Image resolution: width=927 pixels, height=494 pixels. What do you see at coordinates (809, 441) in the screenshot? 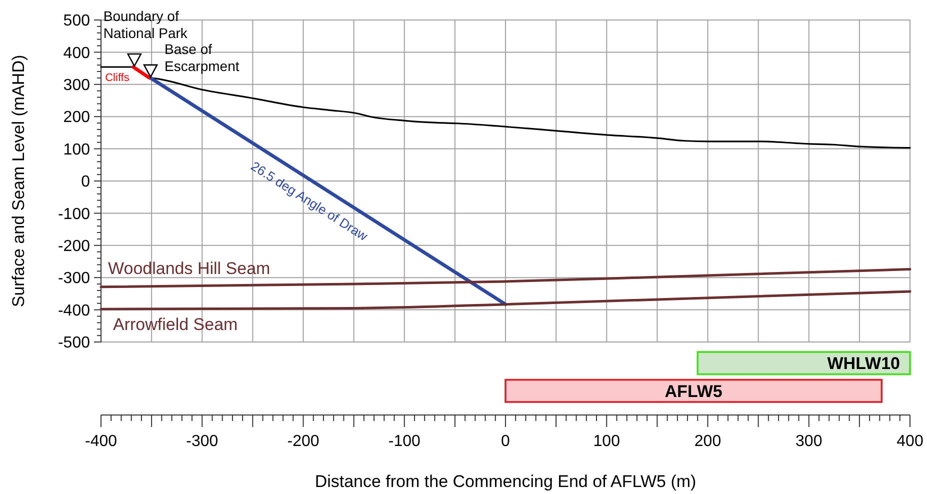
I see `x-tick-label: 300` at bounding box center [809, 441].